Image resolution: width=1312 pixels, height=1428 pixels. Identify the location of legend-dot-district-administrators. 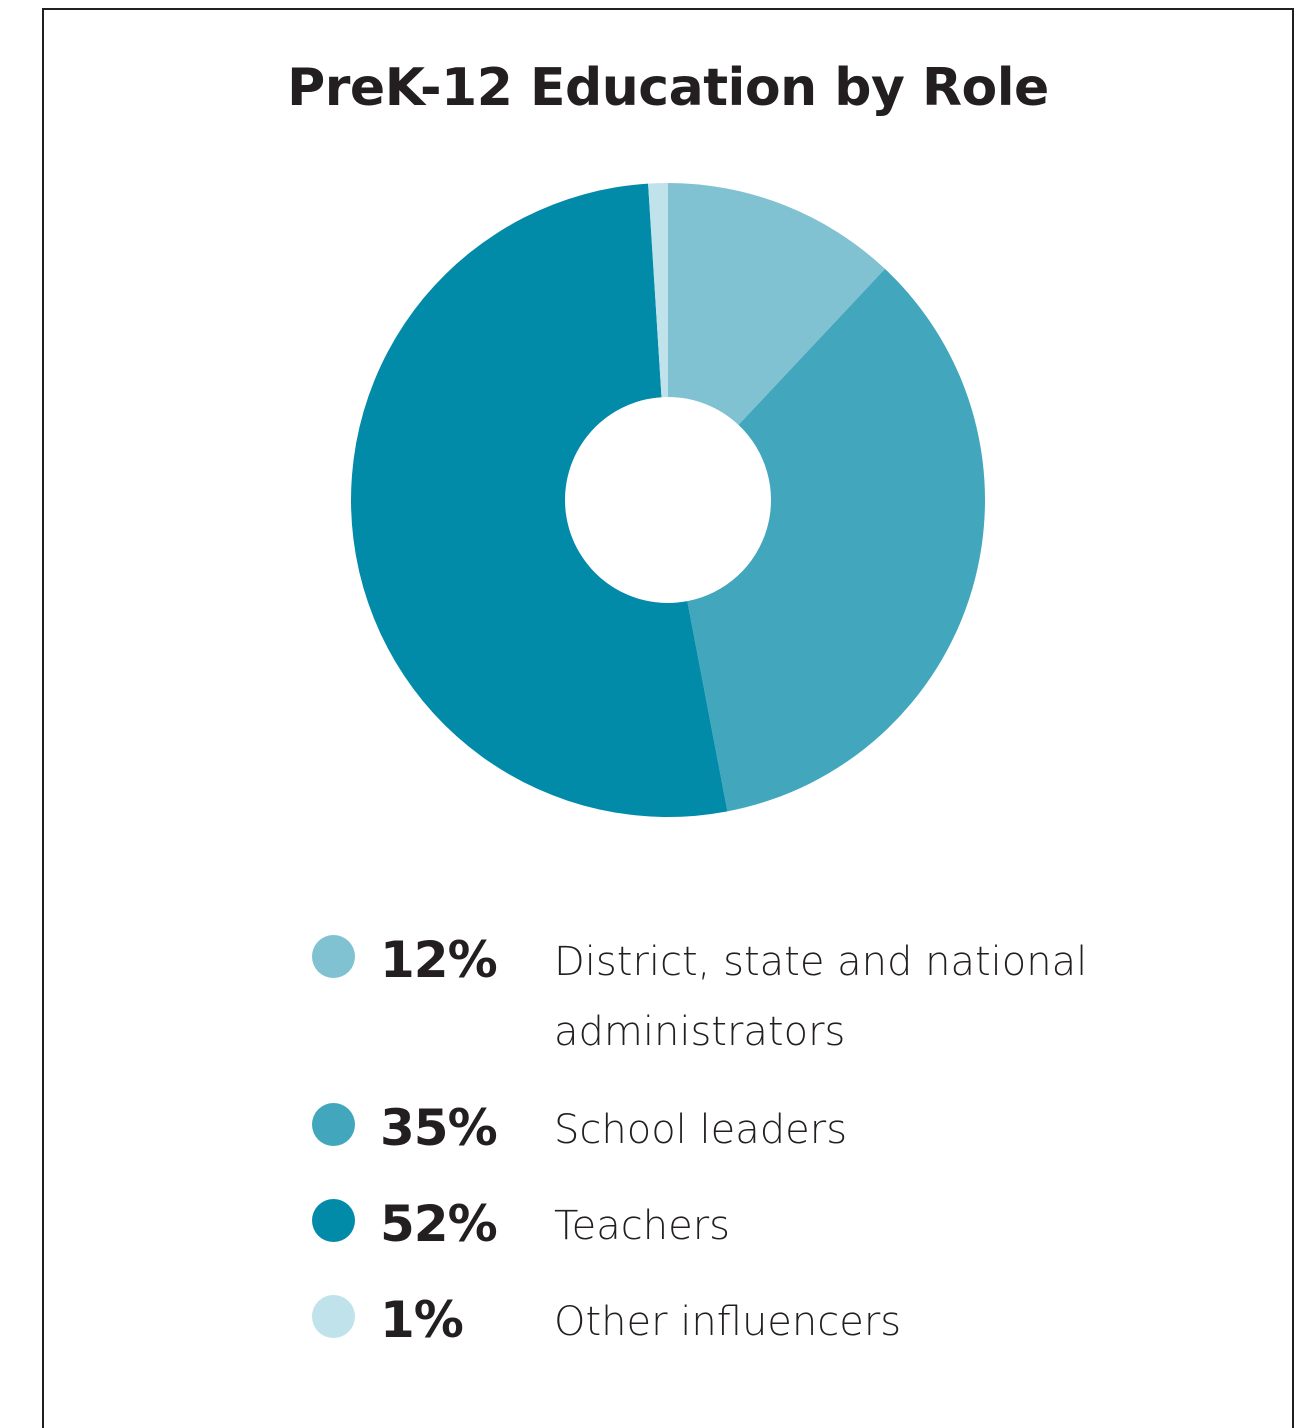
(333, 956).